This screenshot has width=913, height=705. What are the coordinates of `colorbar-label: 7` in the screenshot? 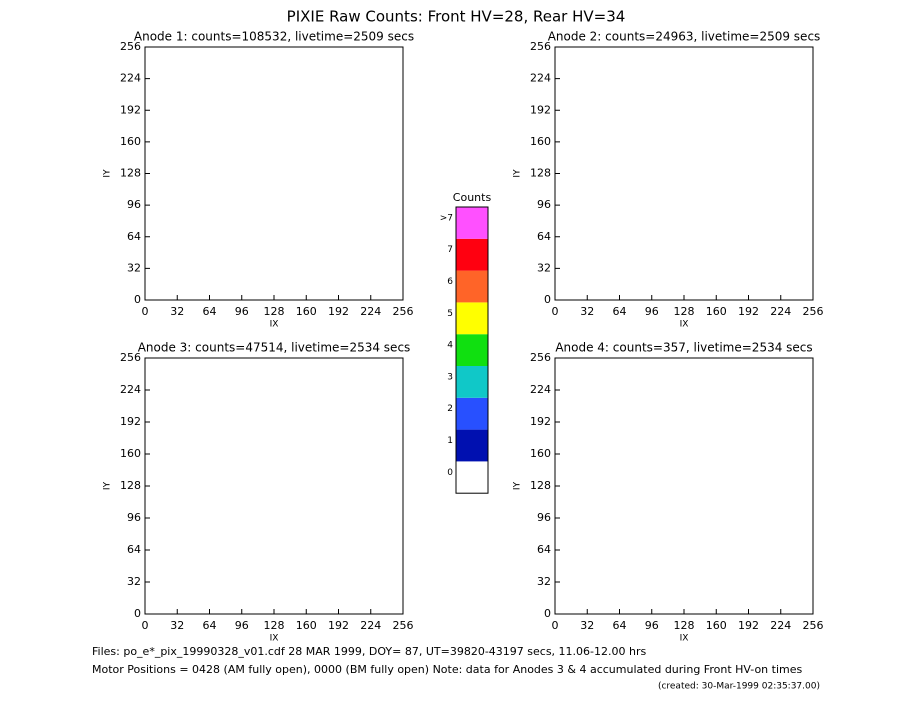 It's located at (450, 250).